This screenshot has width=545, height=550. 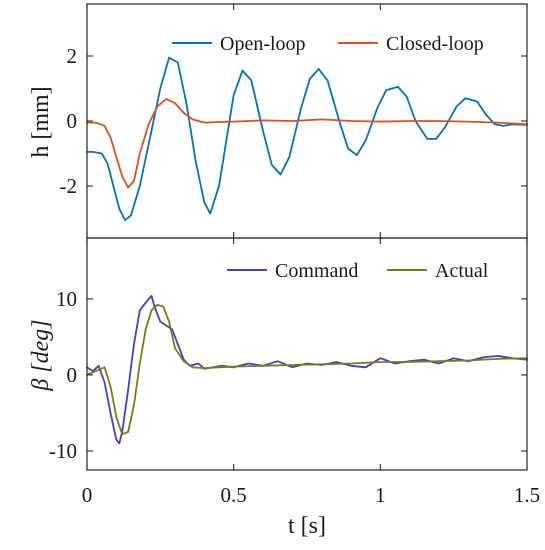 What do you see at coordinates (462, 271) in the screenshot?
I see `bottom-legend-label-actual: Actual` at bounding box center [462, 271].